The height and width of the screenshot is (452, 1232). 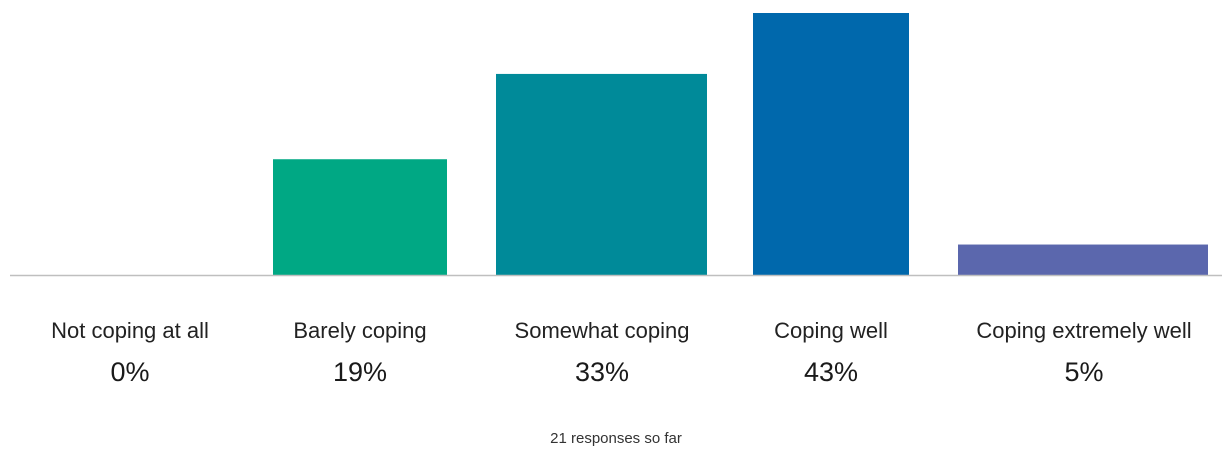 What do you see at coordinates (831, 144) in the screenshot?
I see `bar-coping-well` at bounding box center [831, 144].